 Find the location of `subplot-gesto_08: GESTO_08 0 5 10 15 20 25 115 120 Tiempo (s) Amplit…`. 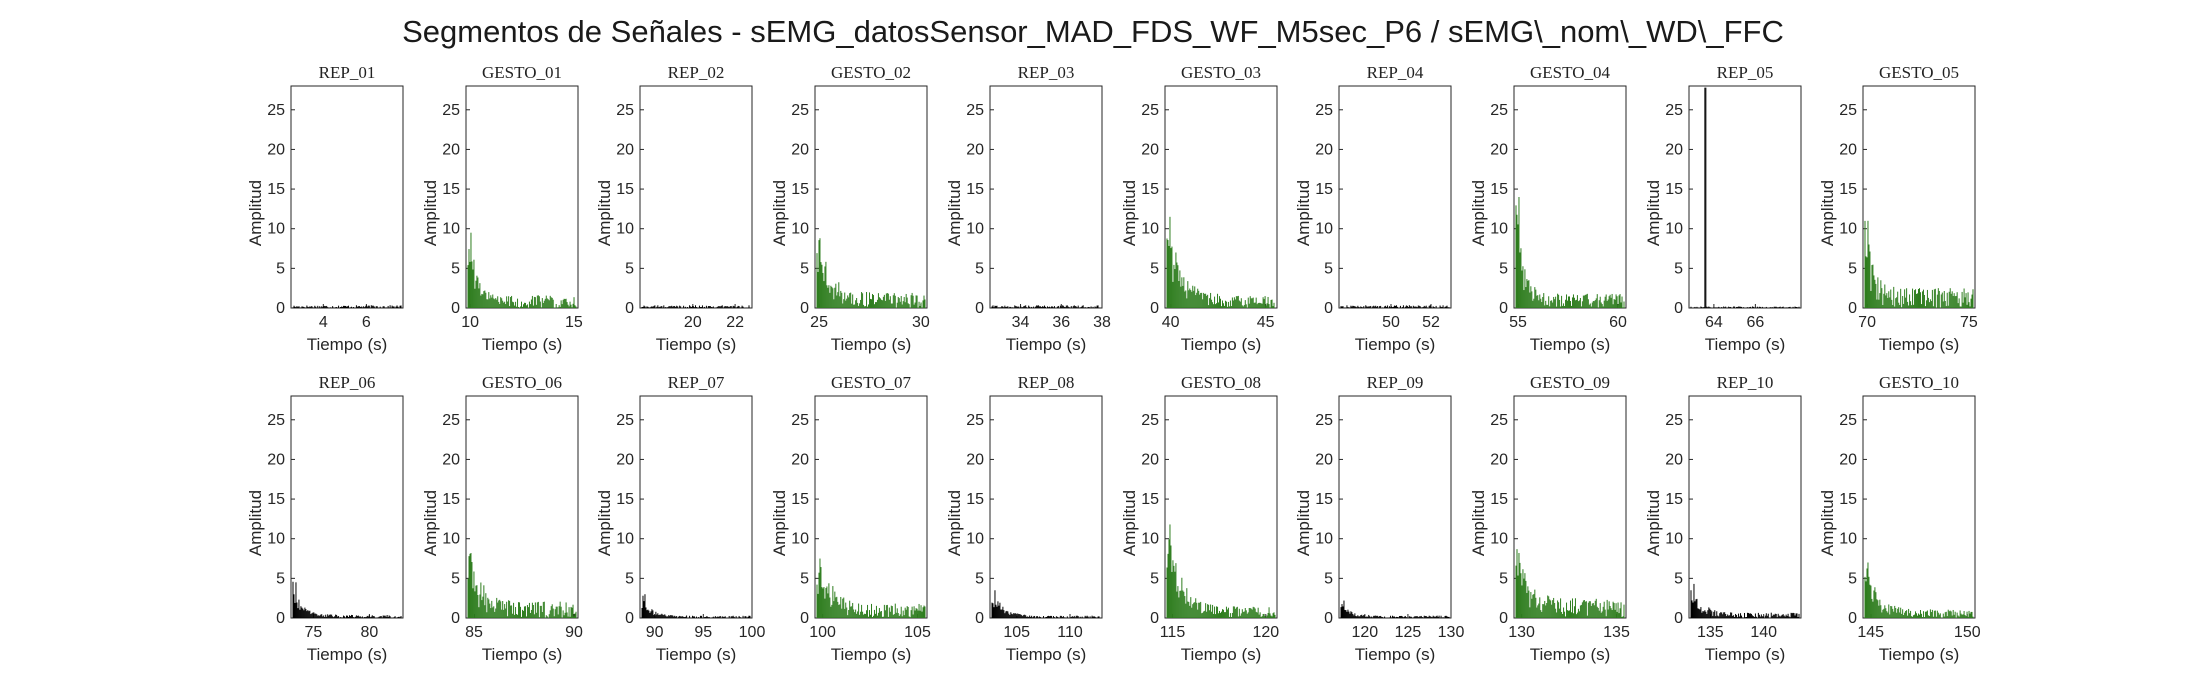

subplot-gesto_08: GESTO_08 0 5 10 15 20 25 115 120 Tiempo (s) Amplit… is located at coordinates (1199, 518).